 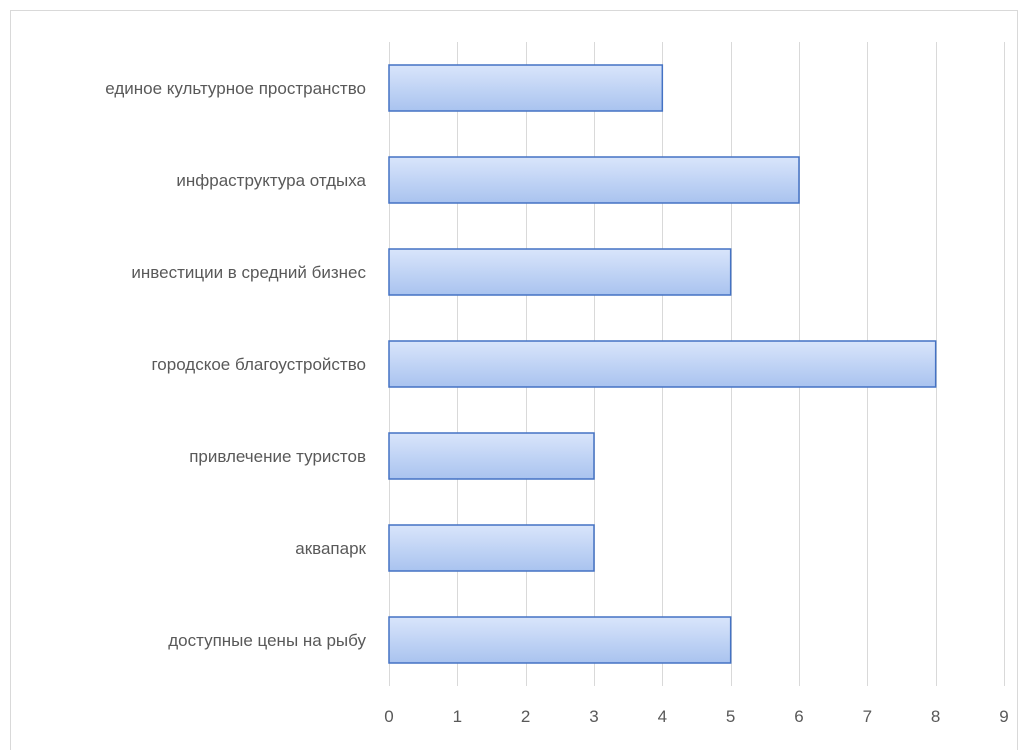 I want to click on x-axis-tick-labels: 0 1 2 3 4 5 6 7 8 9, so click(x=696, y=716).